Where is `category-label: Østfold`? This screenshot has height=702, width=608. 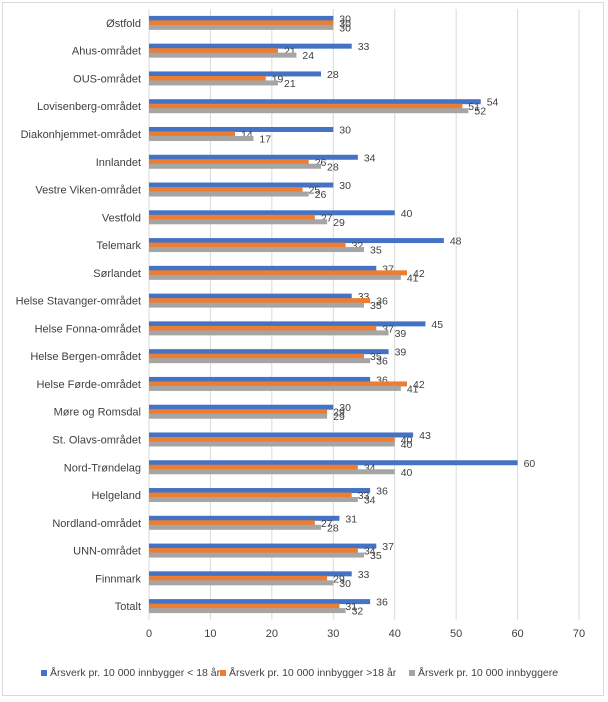 category-label: Østfold is located at coordinates (123, 24).